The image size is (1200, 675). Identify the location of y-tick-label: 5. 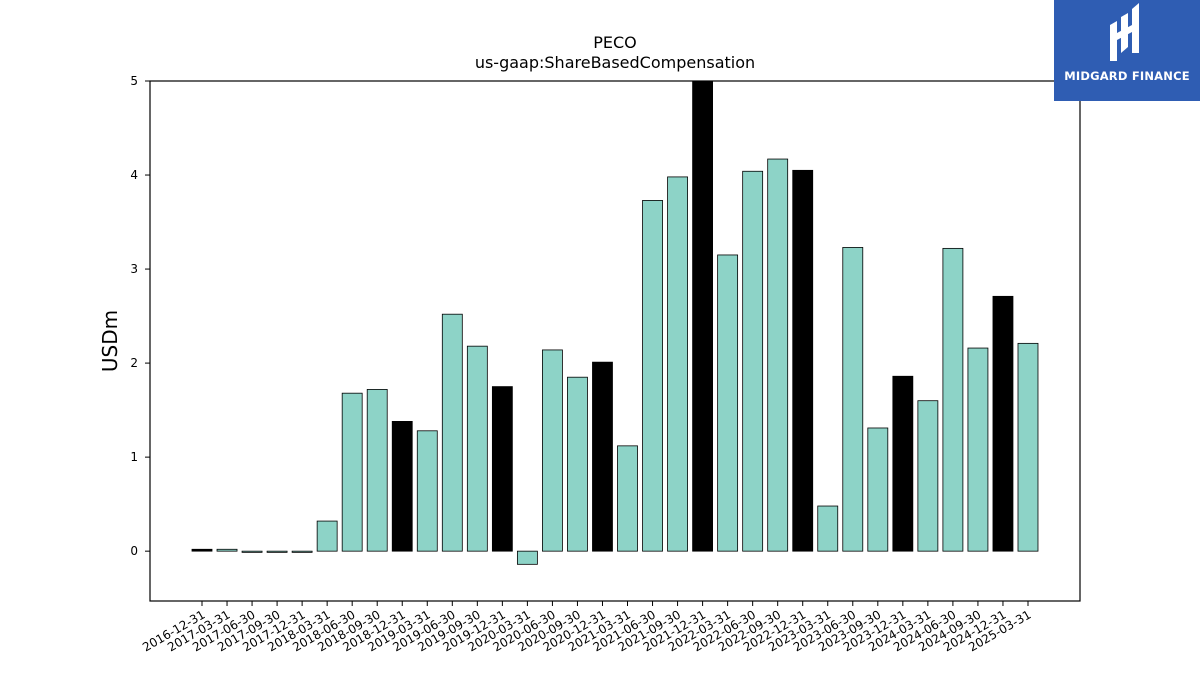
(134, 81).